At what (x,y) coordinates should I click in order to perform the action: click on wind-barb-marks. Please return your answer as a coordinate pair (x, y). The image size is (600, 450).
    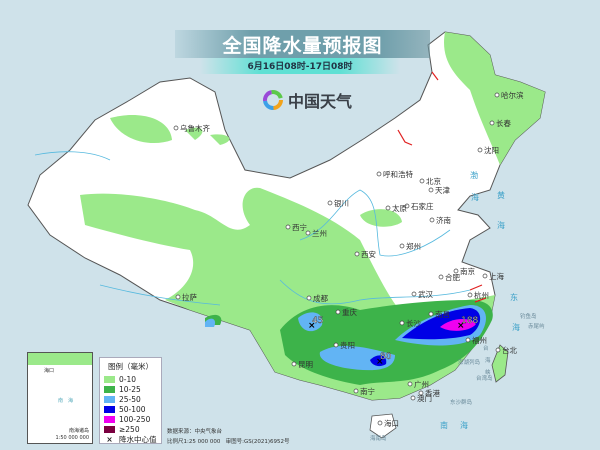
    Looking at the image, I should click on (442, 187).